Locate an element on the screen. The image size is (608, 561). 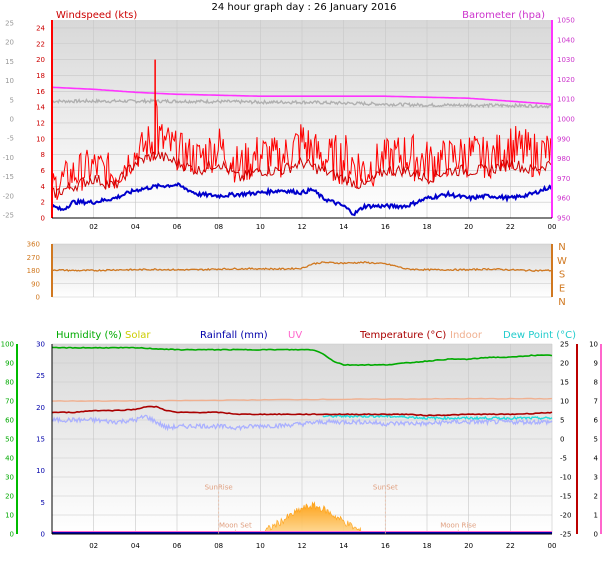
dir-y-tick: 270 is located at coordinates (33, 258).